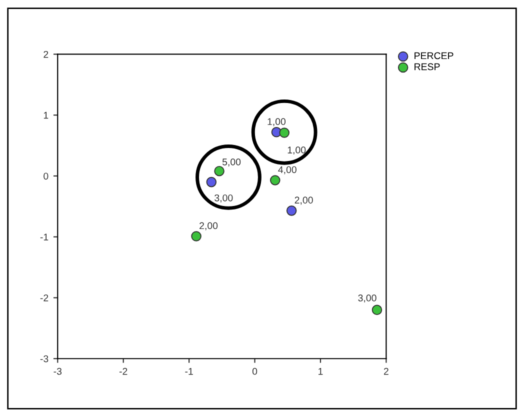 The height and width of the screenshot is (417, 524). I want to click on annotation: 5,00, so click(231, 162).